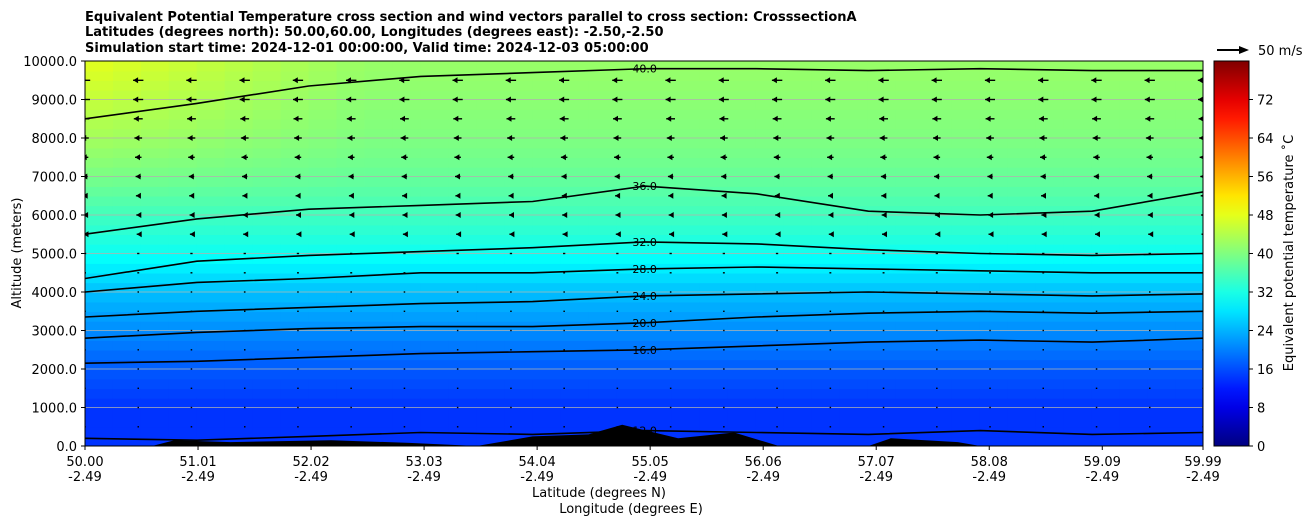 This screenshot has width=1308, height=526. What do you see at coordinates (644, 296) in the screenshot?
I see `contour-label: 24.0` at bounding box center [644, 296].